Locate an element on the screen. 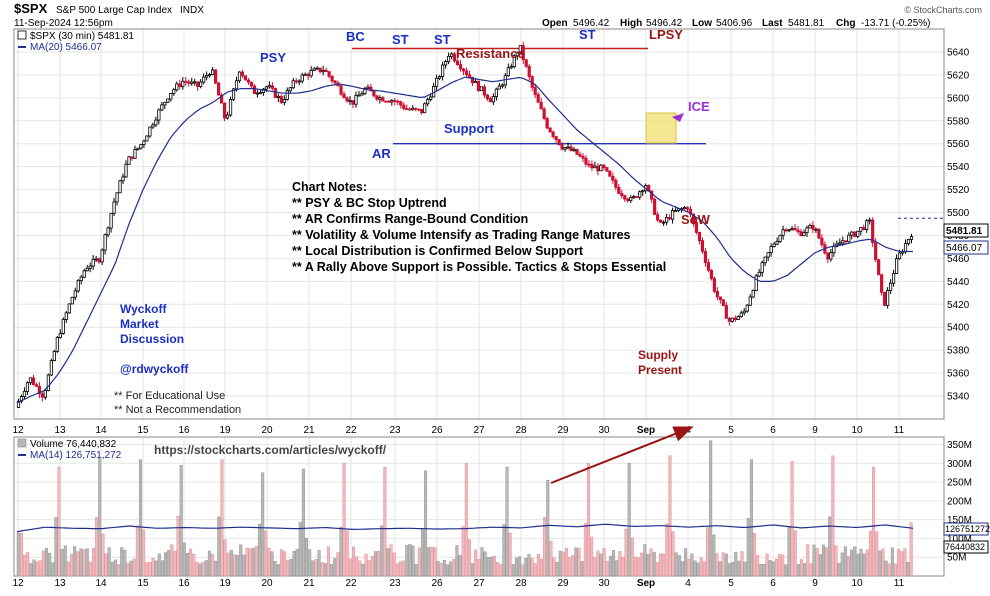  x-tick-label: 10 is located at coordinates (857, 583).